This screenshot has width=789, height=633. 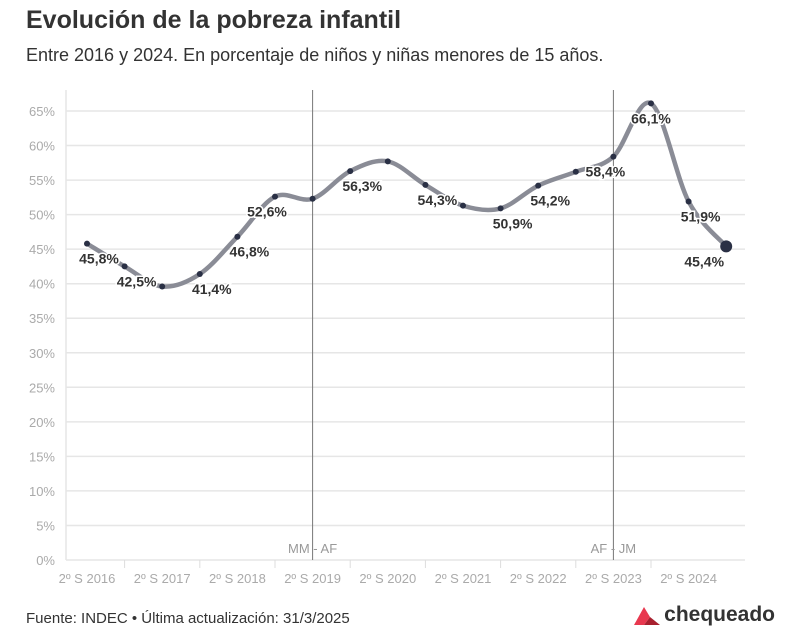 I want to click on y-tick-label: 65%, so click(x=42, y=111).